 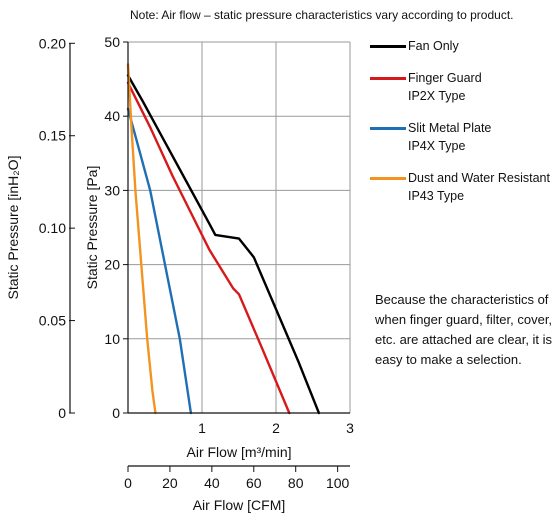 What do you see at coordinates (52, 136) in the screenshot?
I see `inh2o-tick-label: 0.15` at bounding box center [52, 136].